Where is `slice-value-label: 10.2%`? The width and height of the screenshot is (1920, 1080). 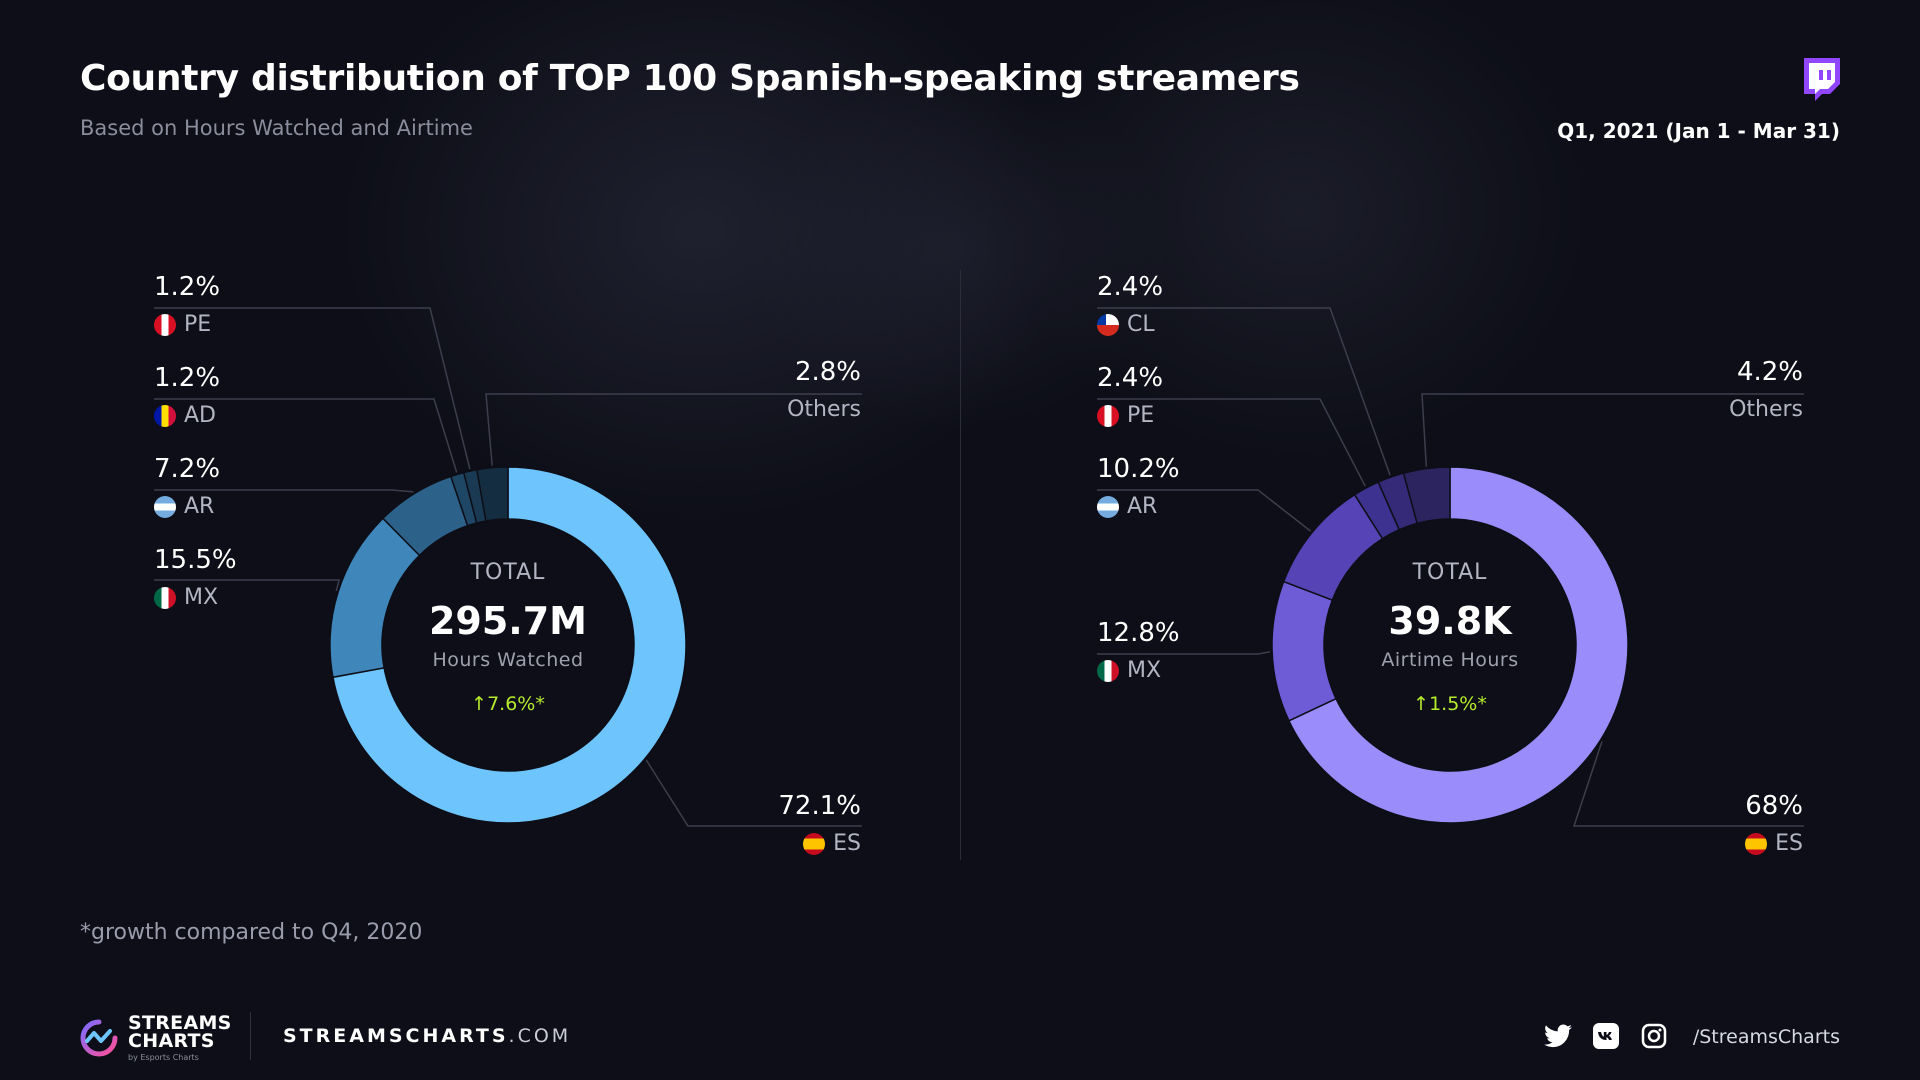
slice-value-label: 10.2% is located at coordinates (1138, 469).